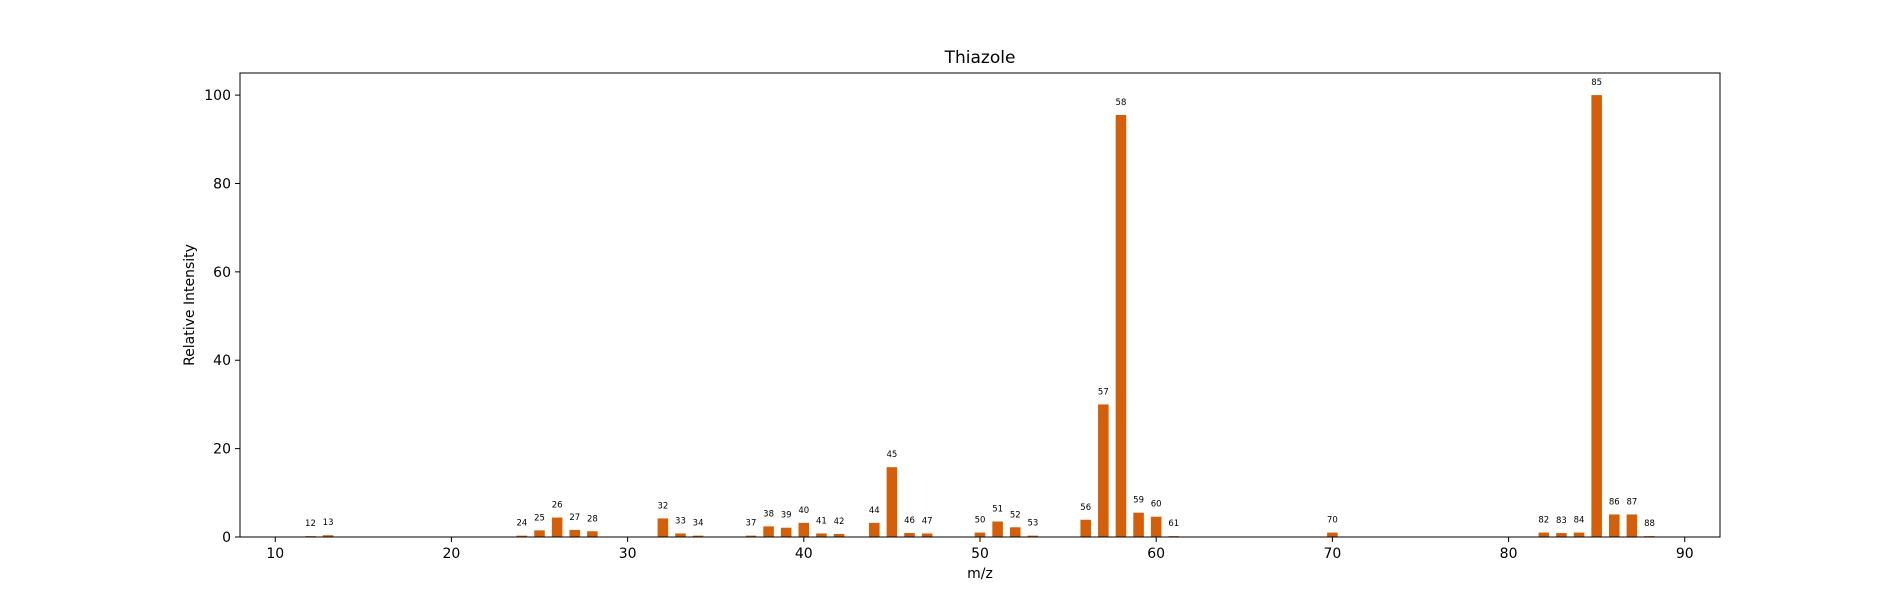 The width and height of the screenshot is (1900, 600). What do you see at coordinates (768, 514) in the screenshot?
I see `bar-label-mz-38: 38` at bounding box center [768, 514].